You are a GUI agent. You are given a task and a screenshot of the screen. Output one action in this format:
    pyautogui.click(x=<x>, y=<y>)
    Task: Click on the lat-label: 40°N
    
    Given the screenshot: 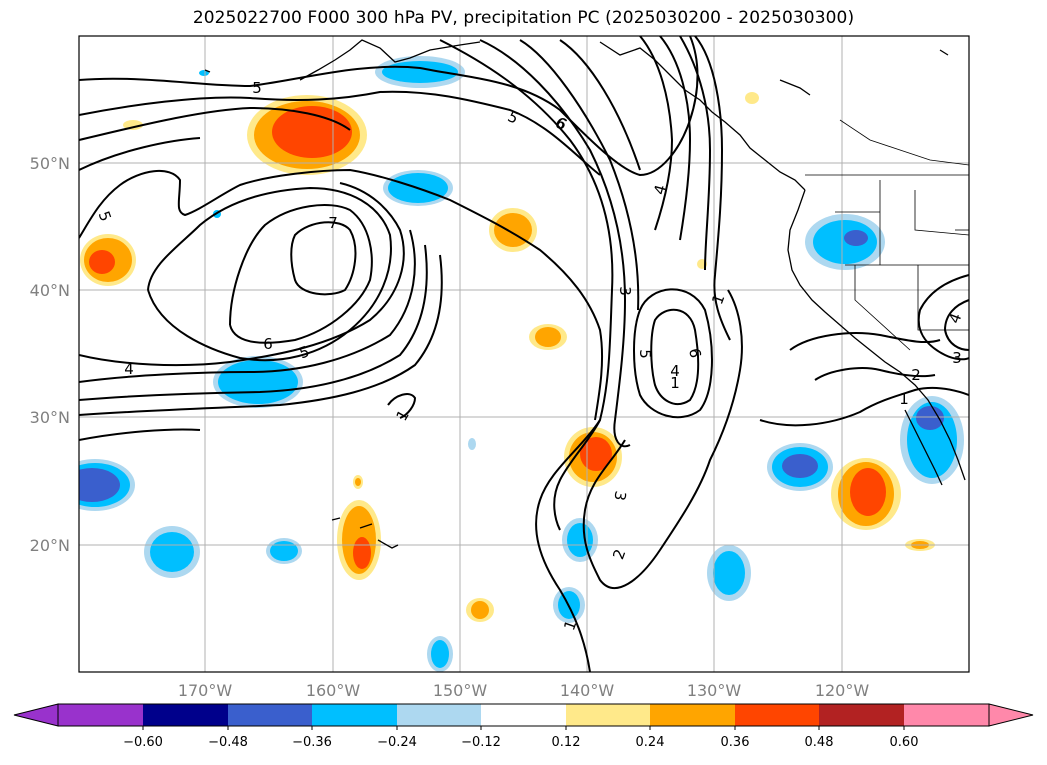 What is the action you would take?
    pyautogui.click(x=50, y=290)
    